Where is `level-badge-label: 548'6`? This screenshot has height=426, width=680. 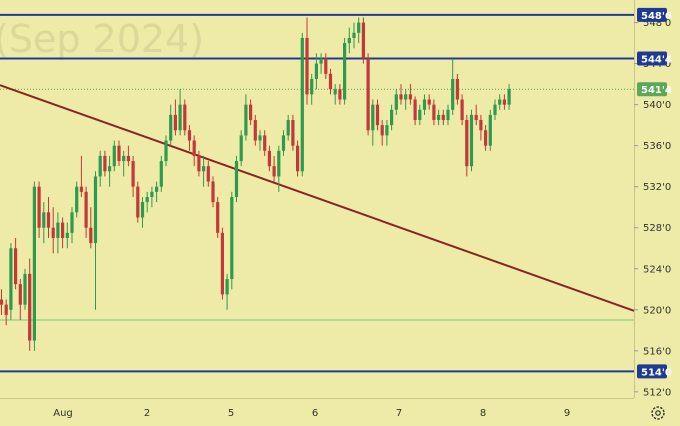
level-badge-label: 548'6 is located at coordinates (656, 16).